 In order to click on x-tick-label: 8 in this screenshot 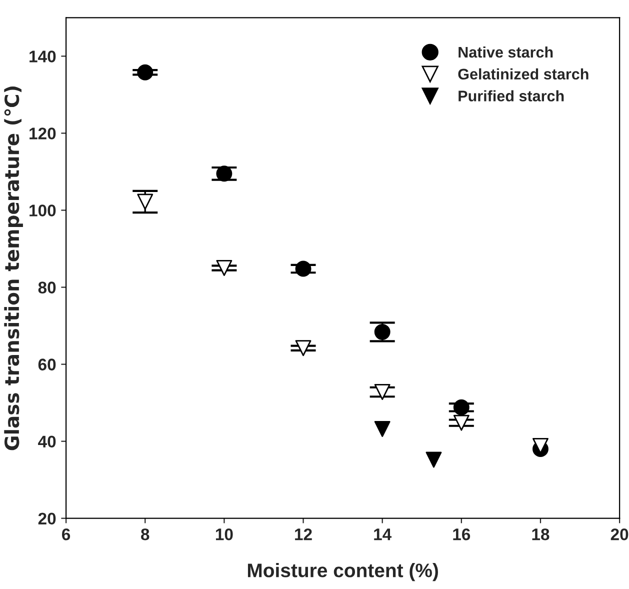, I will do `click(145, 534)`.